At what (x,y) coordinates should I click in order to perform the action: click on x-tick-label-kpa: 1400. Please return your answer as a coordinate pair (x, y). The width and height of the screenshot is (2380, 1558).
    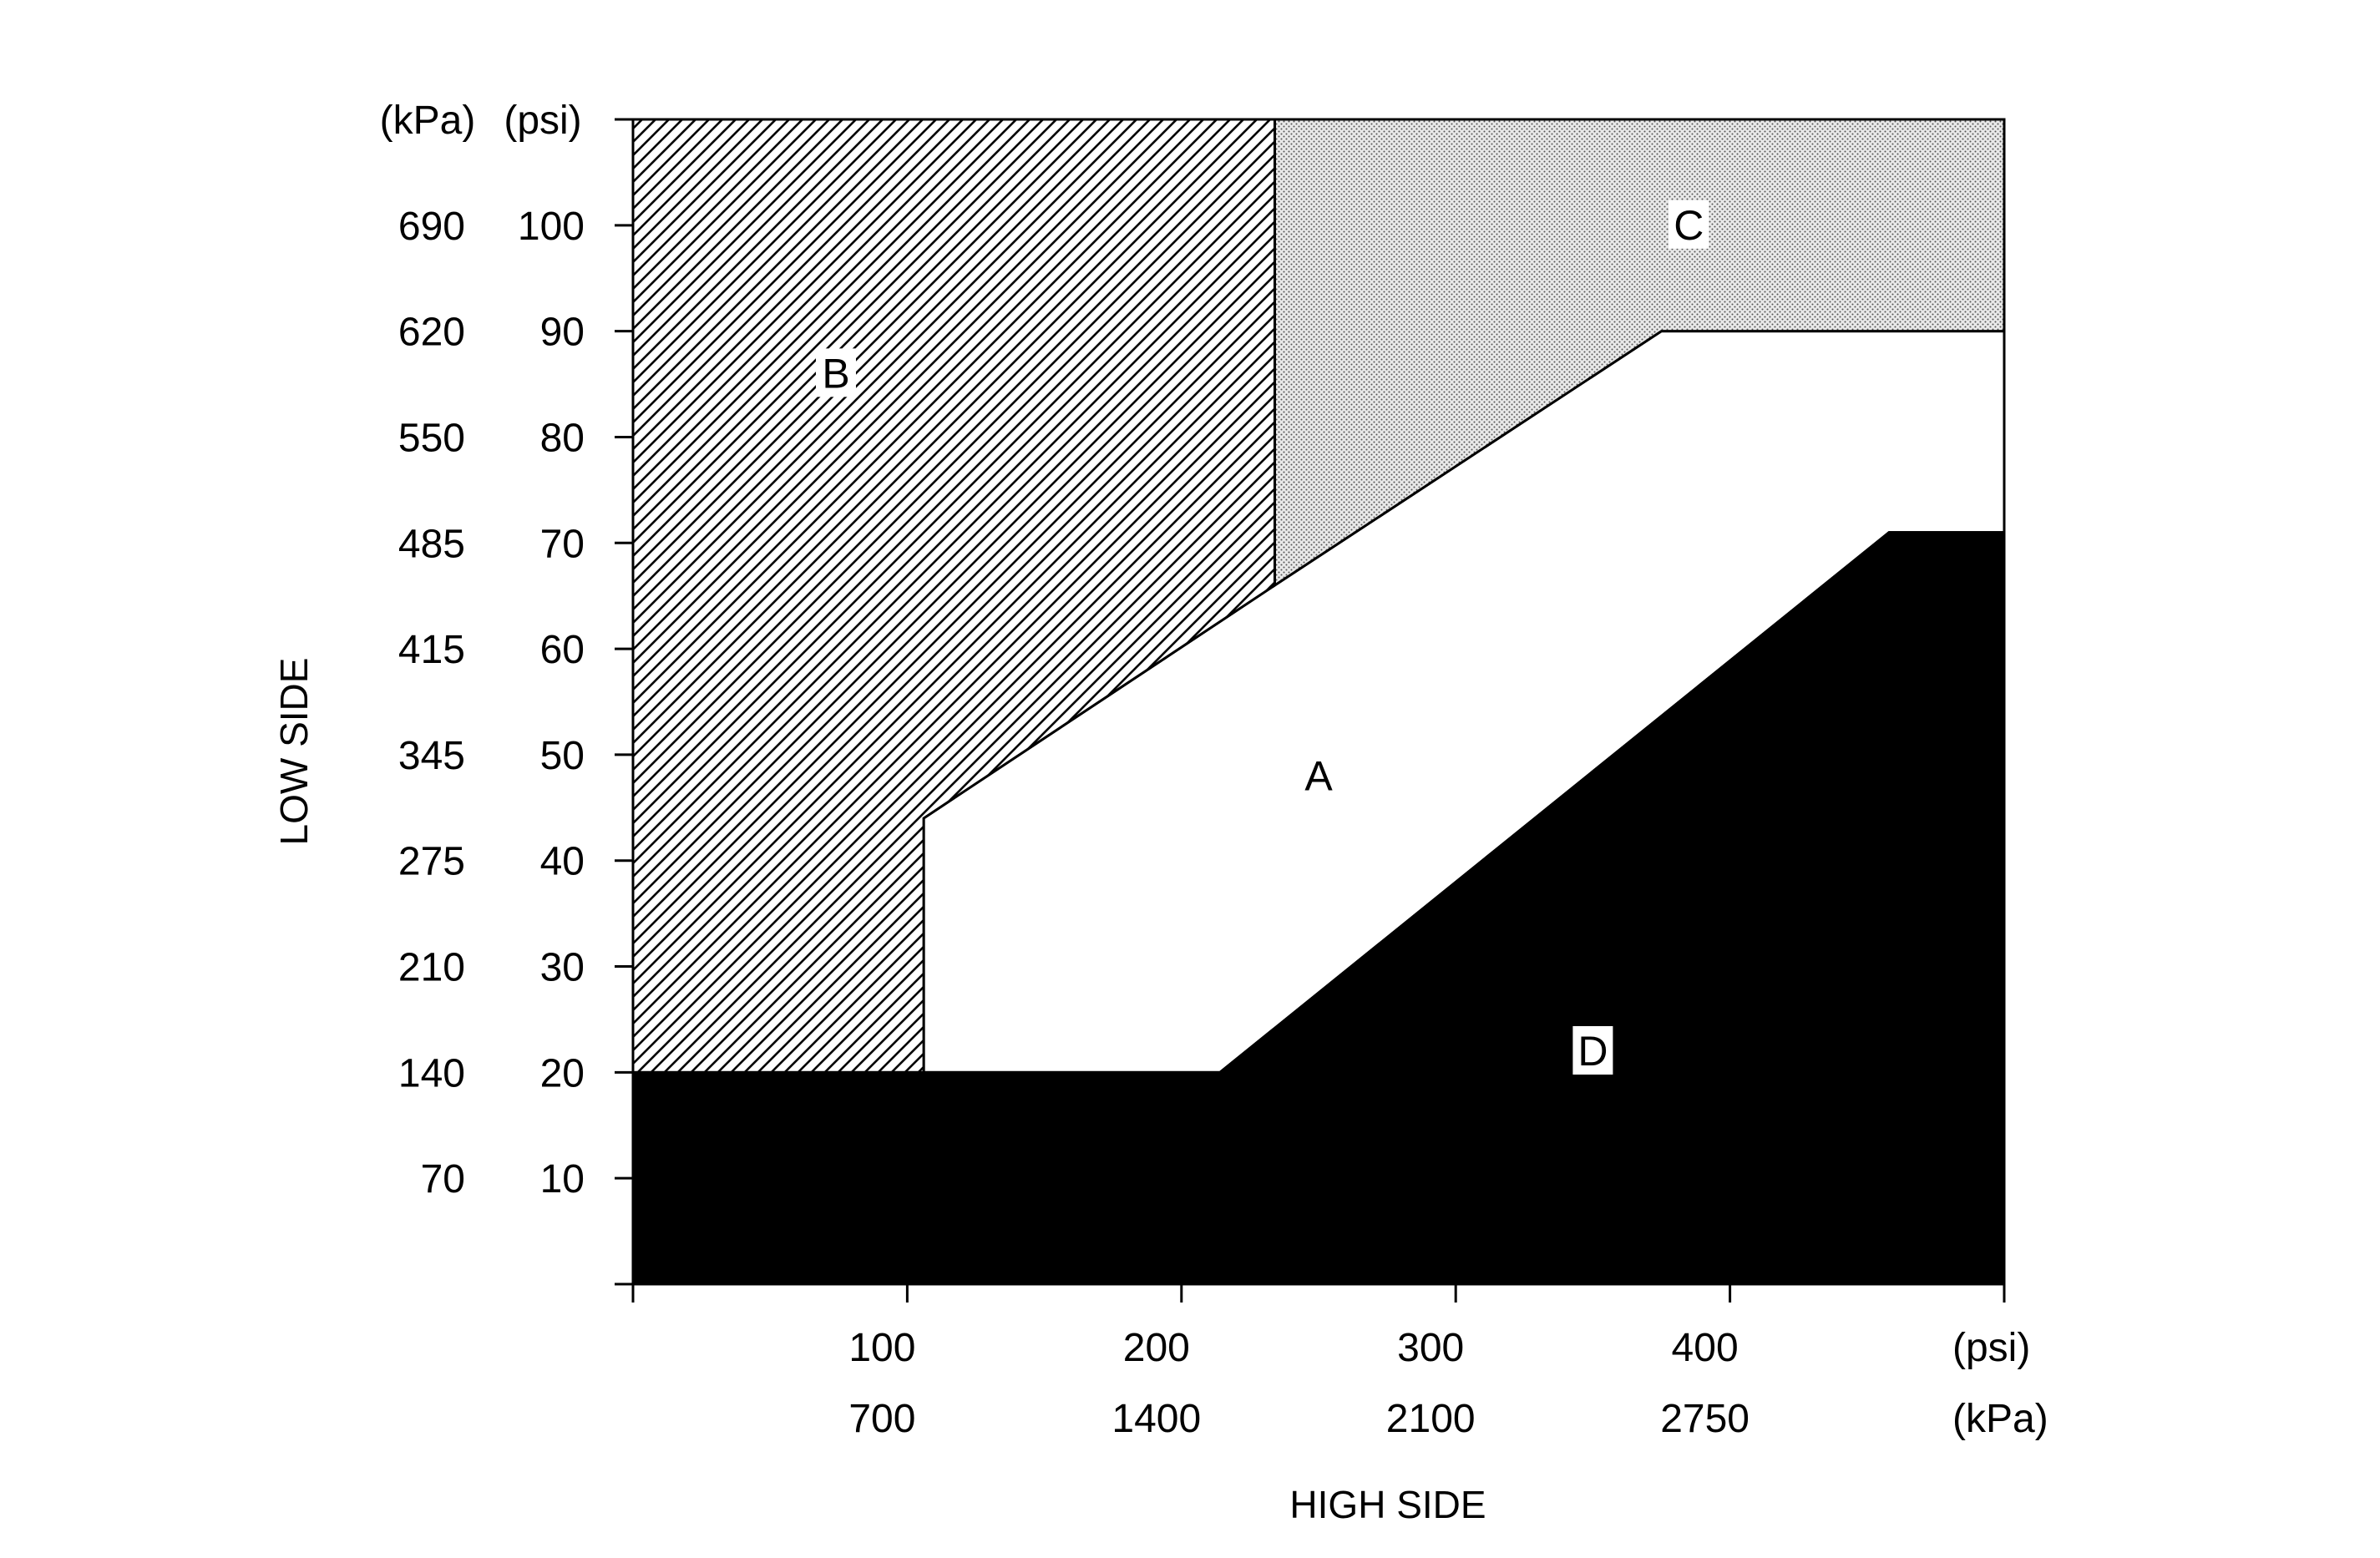
    Looking at the image, I should click on (1156, 1419).